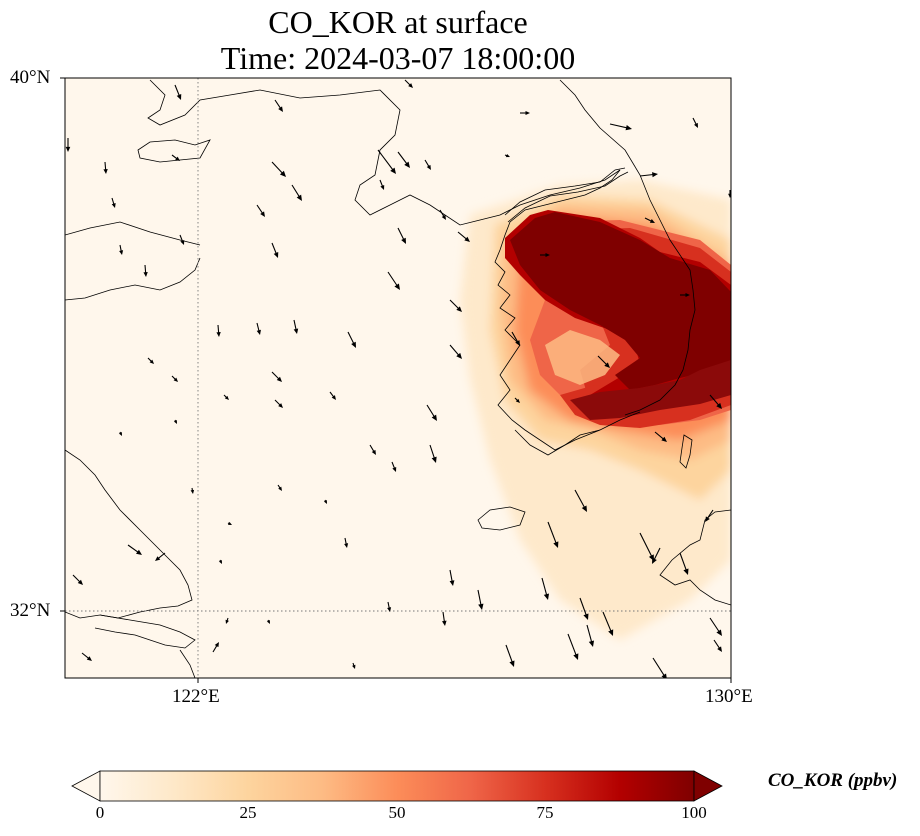 This screenshot has width=920, height=836. I want to click on coastline-shandong-peninsula, so click(133, 279).